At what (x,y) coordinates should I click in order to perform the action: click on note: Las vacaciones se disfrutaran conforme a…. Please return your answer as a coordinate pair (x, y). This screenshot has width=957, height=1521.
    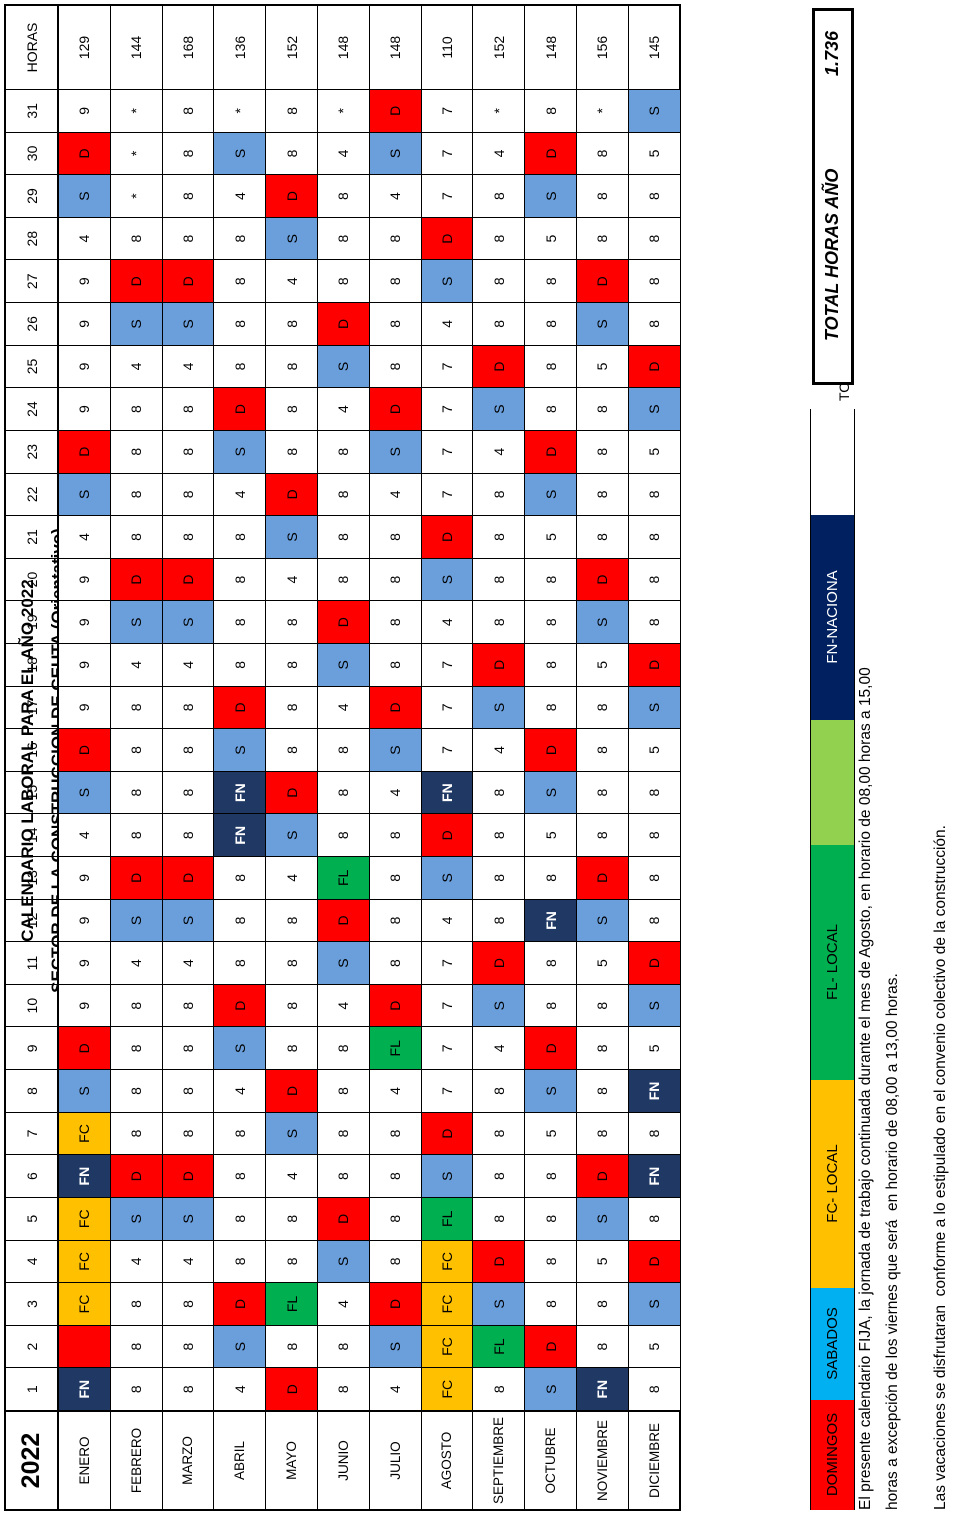
    Looking at the image, I should click on (940, 1167).